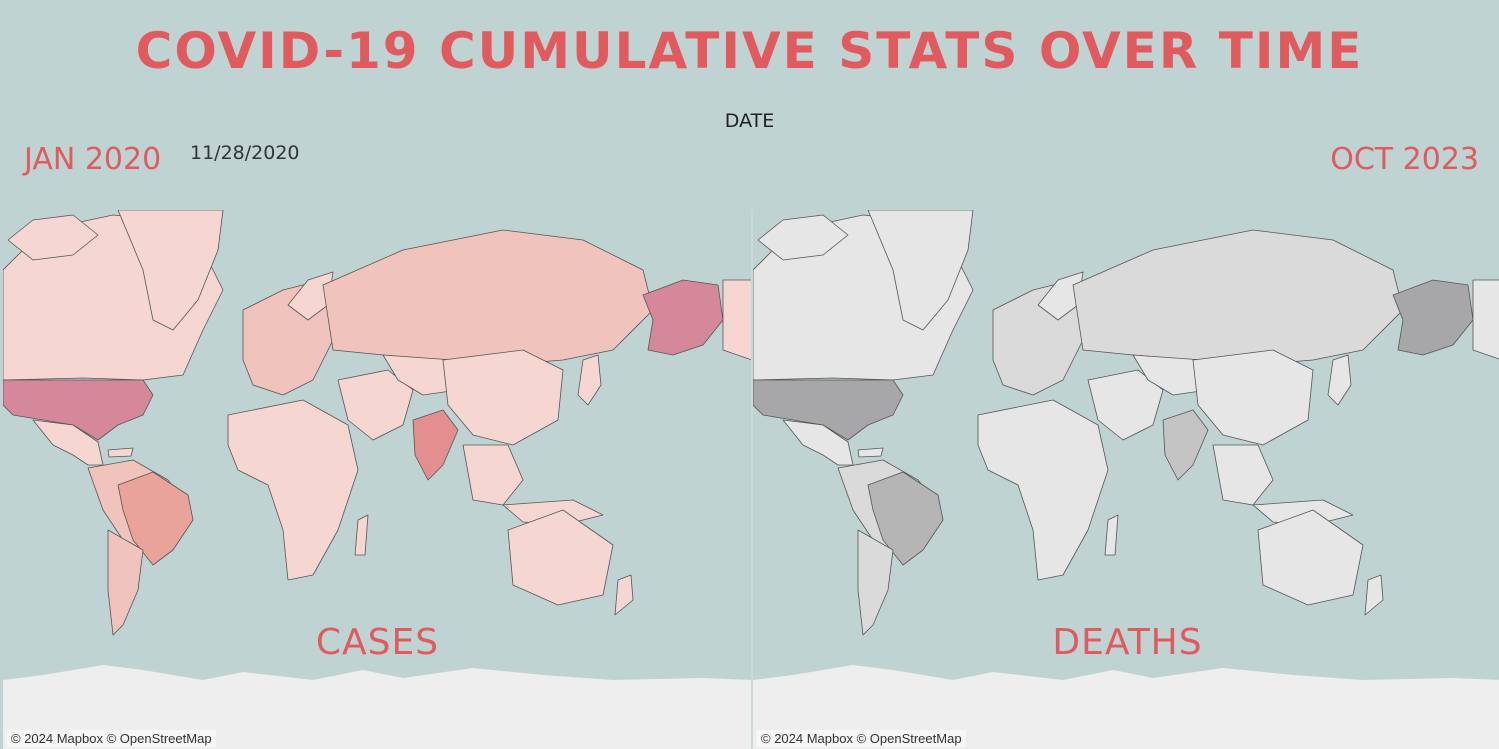 This screenshot has width=1499, height=749. I want to click on deaths-alaska, so click(1433, 317).